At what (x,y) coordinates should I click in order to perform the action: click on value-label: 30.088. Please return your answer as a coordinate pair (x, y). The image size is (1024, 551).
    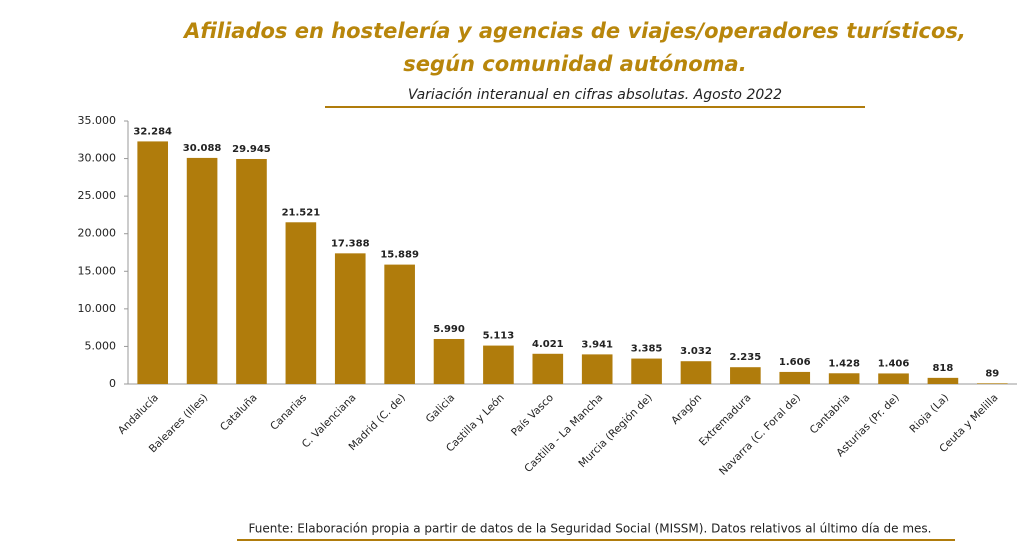
    Looking at the image, I should click on (202, 148).